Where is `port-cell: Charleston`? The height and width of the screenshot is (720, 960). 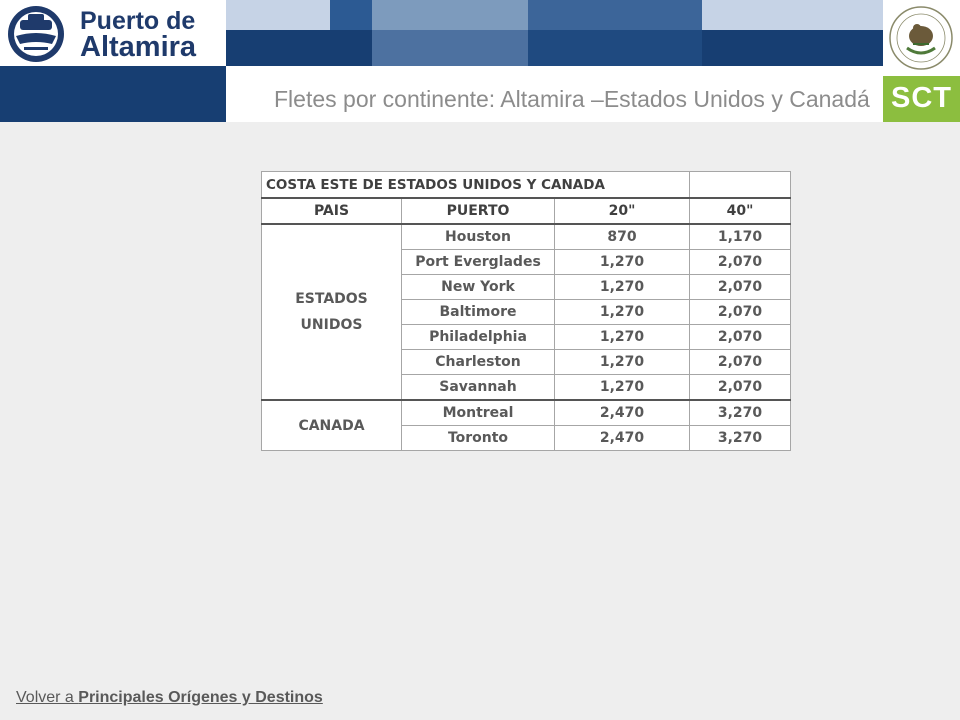
port-cell: Charleston is located at coordinates (478, 362).